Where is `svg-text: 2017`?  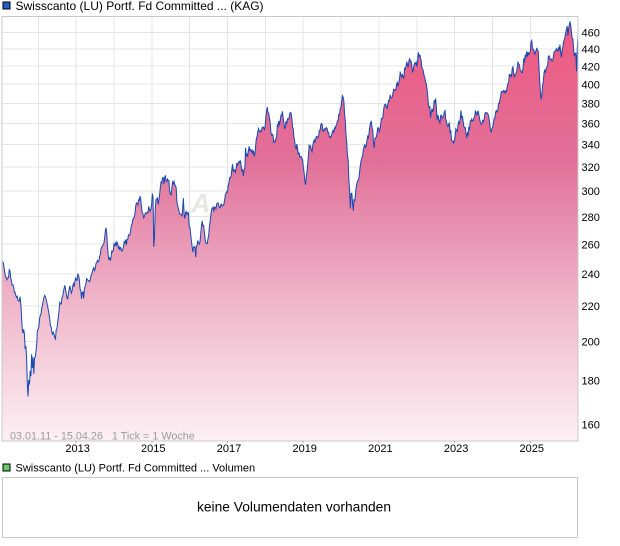
svg-text: 2017 is located at coordinates (229, 449).